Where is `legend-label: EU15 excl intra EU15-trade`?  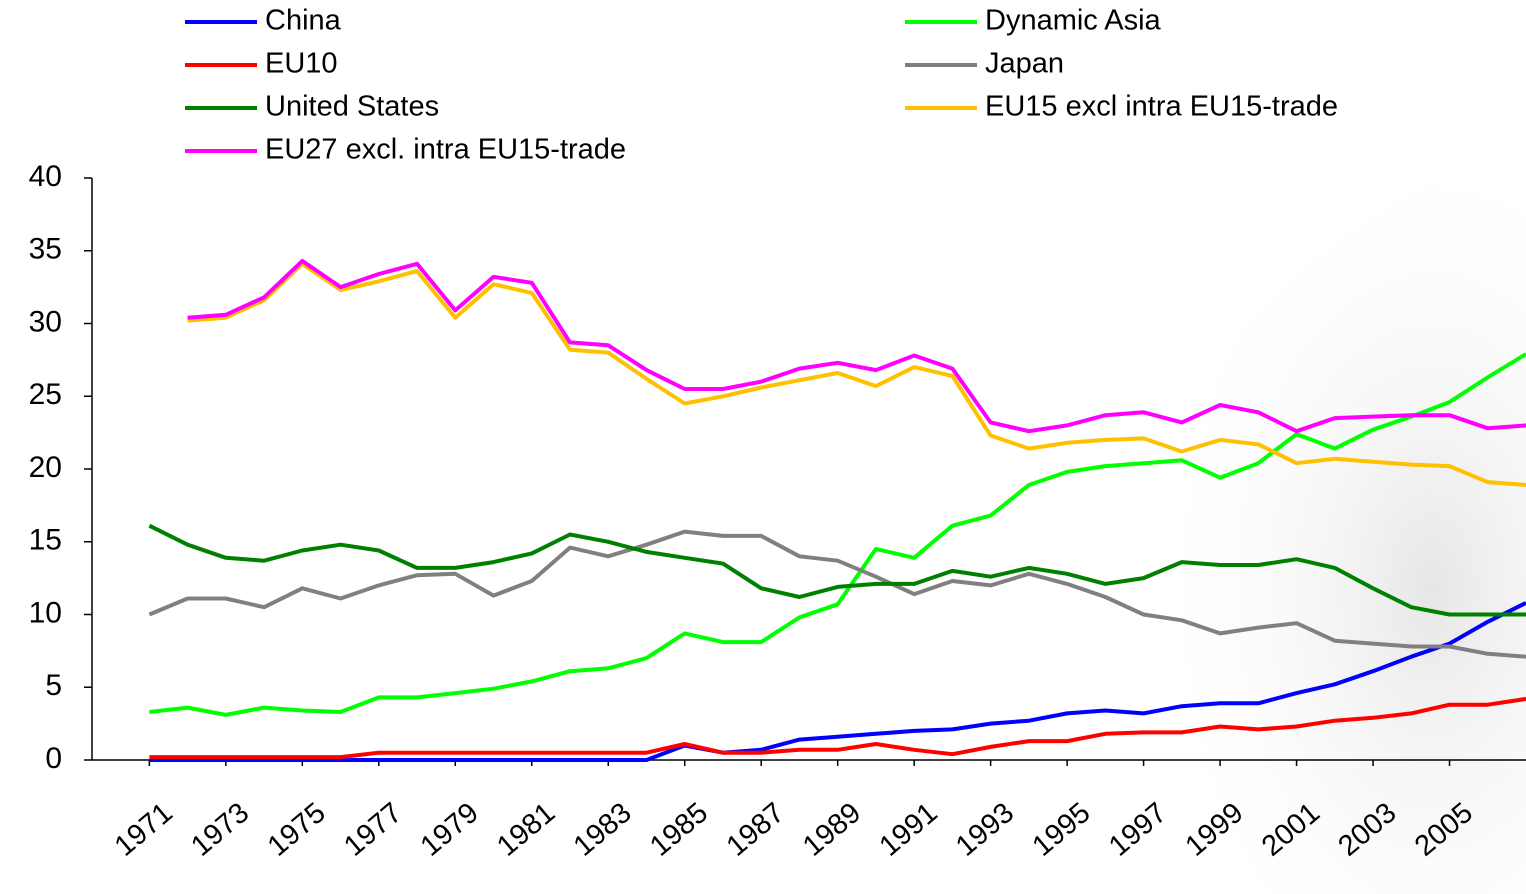
legend-label: EU15 excl intra EU15-trade is located at coordinates (1161, 107).